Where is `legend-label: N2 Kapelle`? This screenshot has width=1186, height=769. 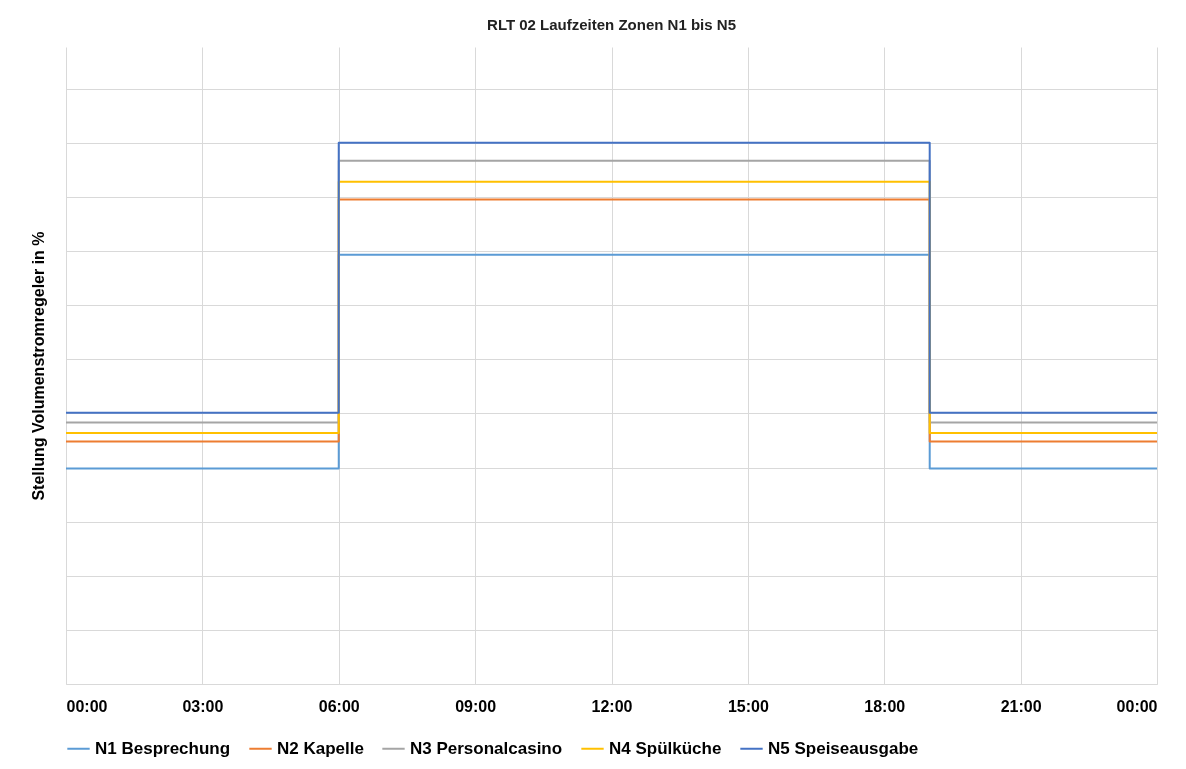
legend-label: N2 Kapelle is located at coordinates (320, 748).